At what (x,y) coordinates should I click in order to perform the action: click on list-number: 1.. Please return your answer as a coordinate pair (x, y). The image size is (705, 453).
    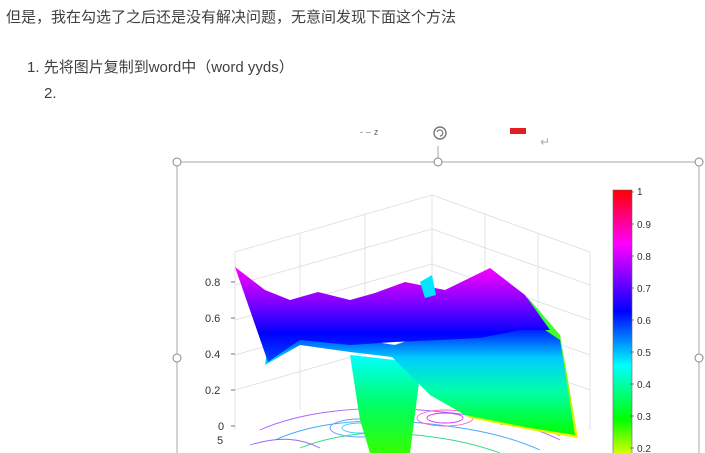
    Looking at the image, I should click on (33, 67).